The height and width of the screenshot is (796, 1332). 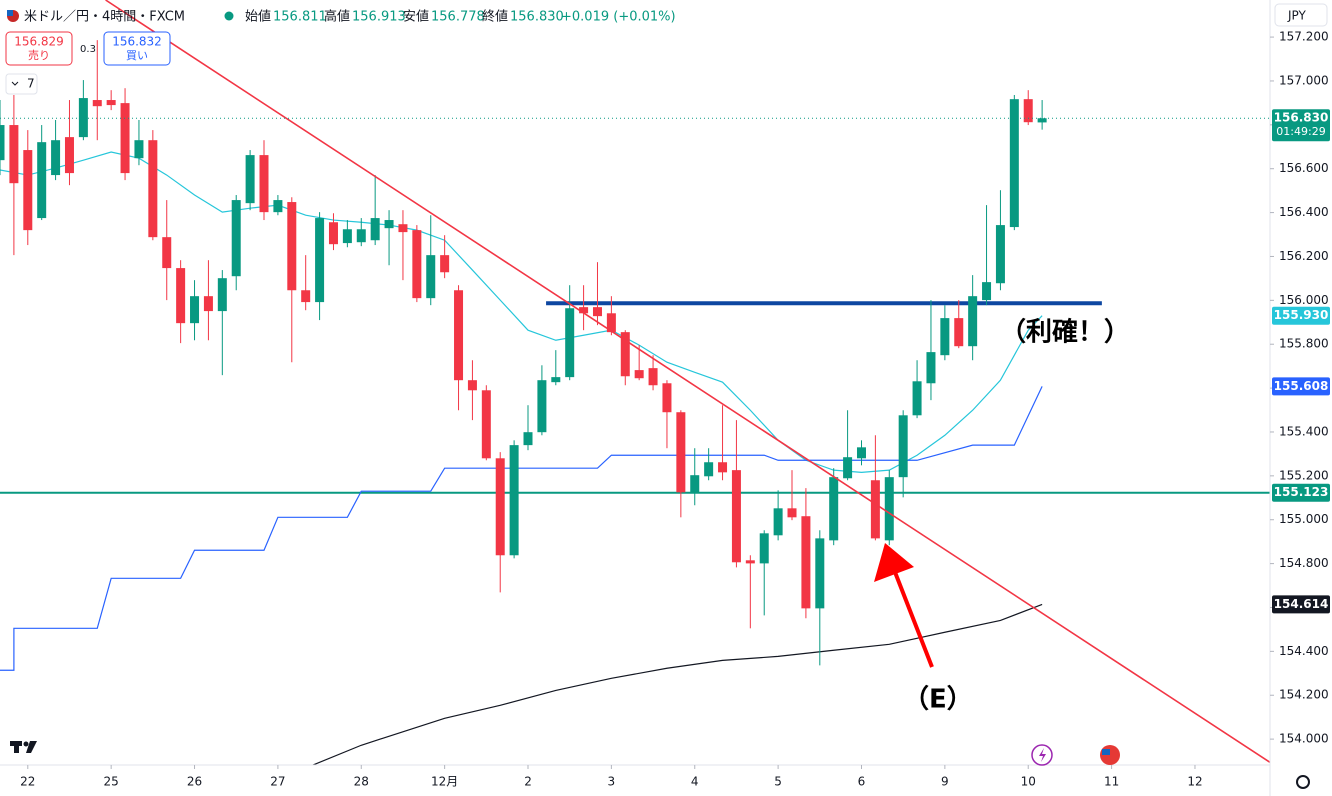 What do you see at coordinates (912, 617) in the screenshot?
I see `arrow-shaft` at bounding box center [912, 617].